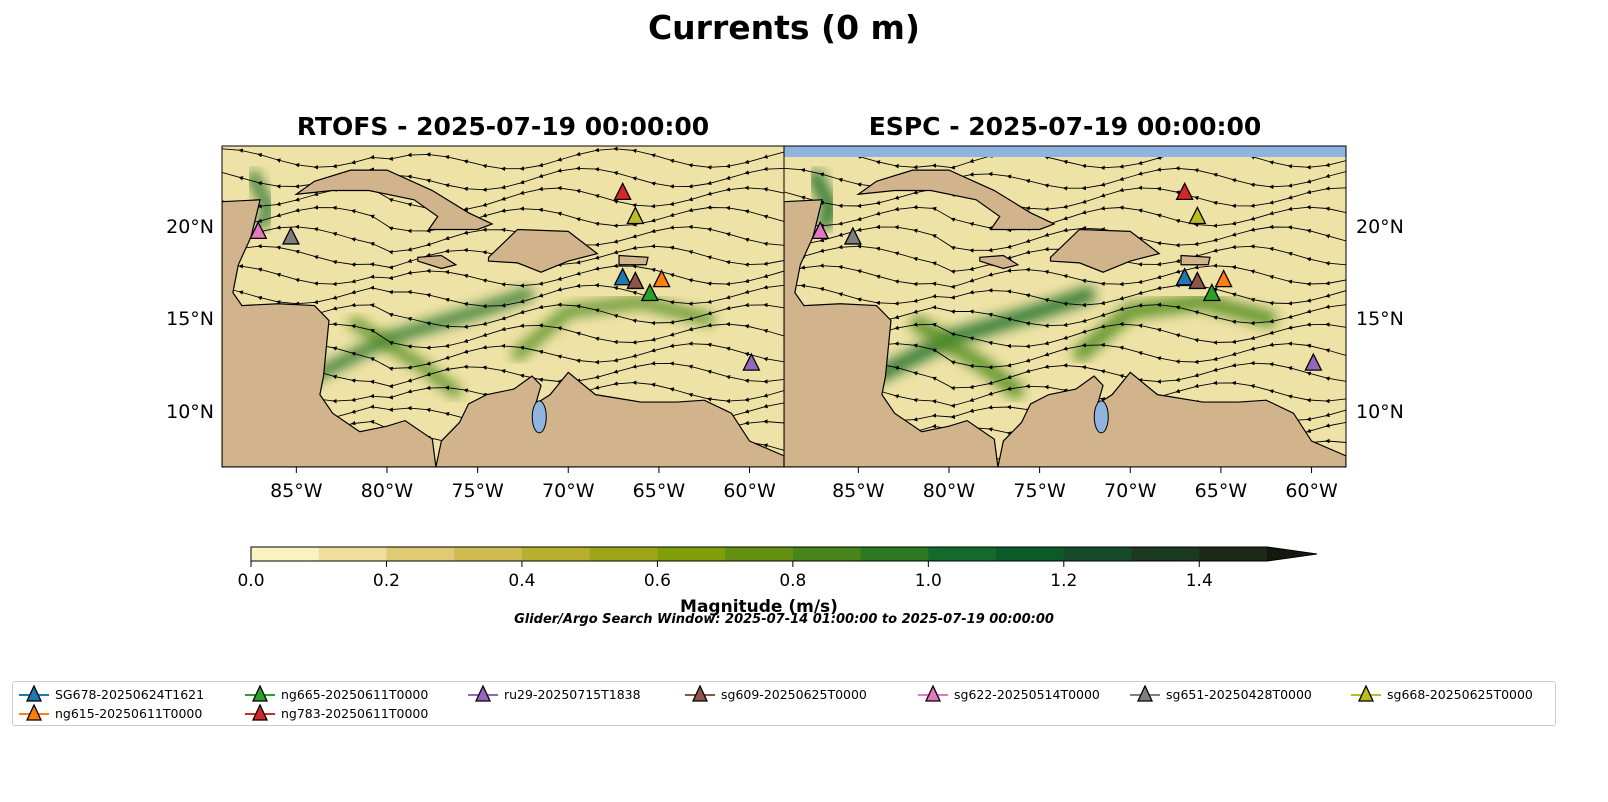 The width and height of the screenshot is (1608, 802). Describe the element at coordinates (1199, 581) in the screenshot. I see `colorbar-tick-label: 1.4` at that location.